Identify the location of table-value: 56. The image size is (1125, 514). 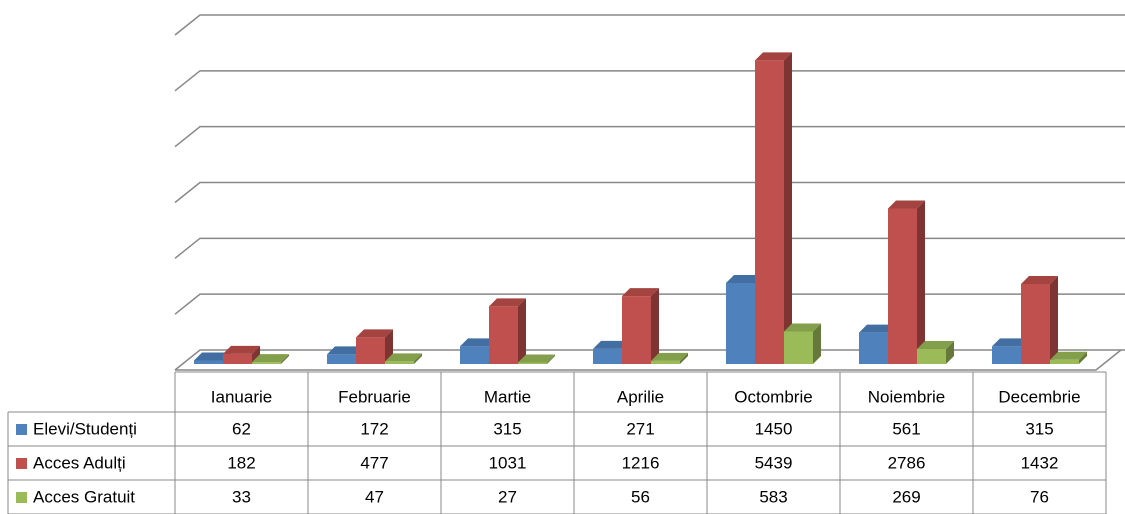
(640, 496).